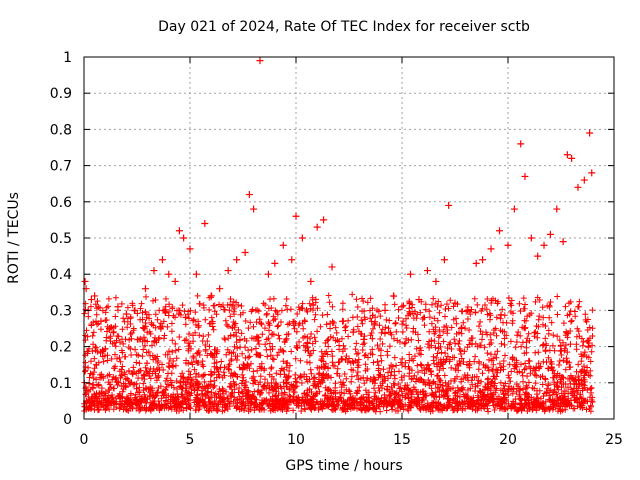 Image resolution: width=640 pixels, height=480 pixels. Describe the element at coordinates (190, 440) in the screenshot. I see `x-tick-label: 5` at that location.